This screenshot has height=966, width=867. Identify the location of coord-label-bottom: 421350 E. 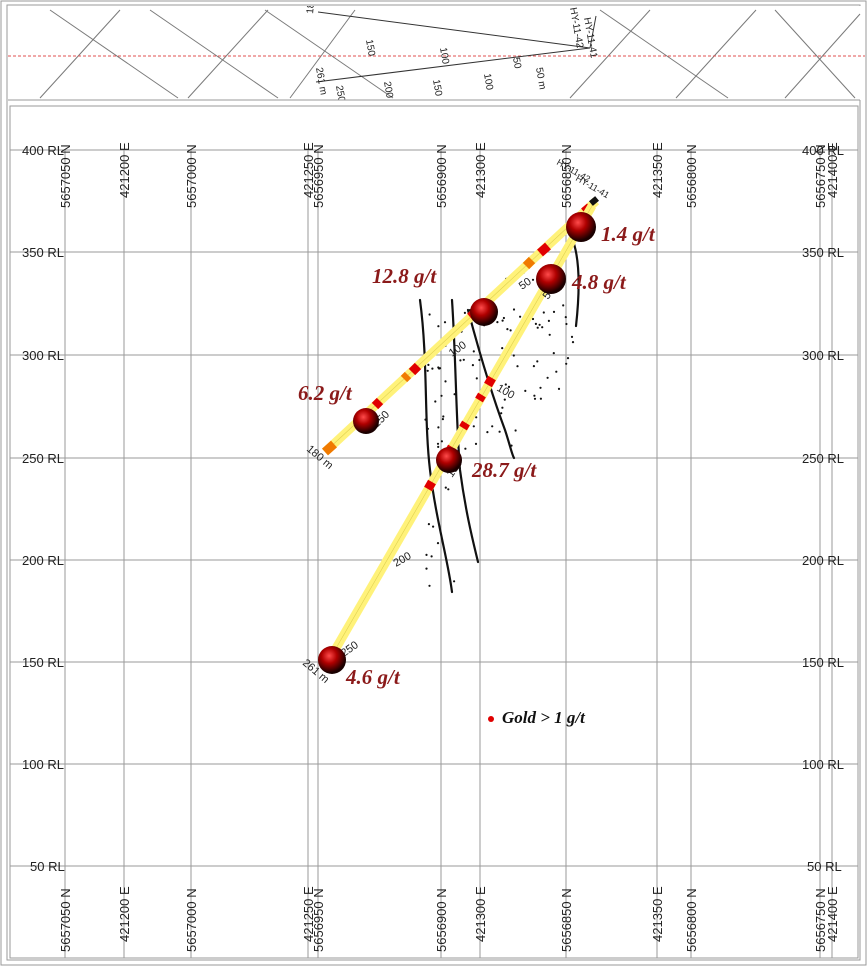
(657, 914).